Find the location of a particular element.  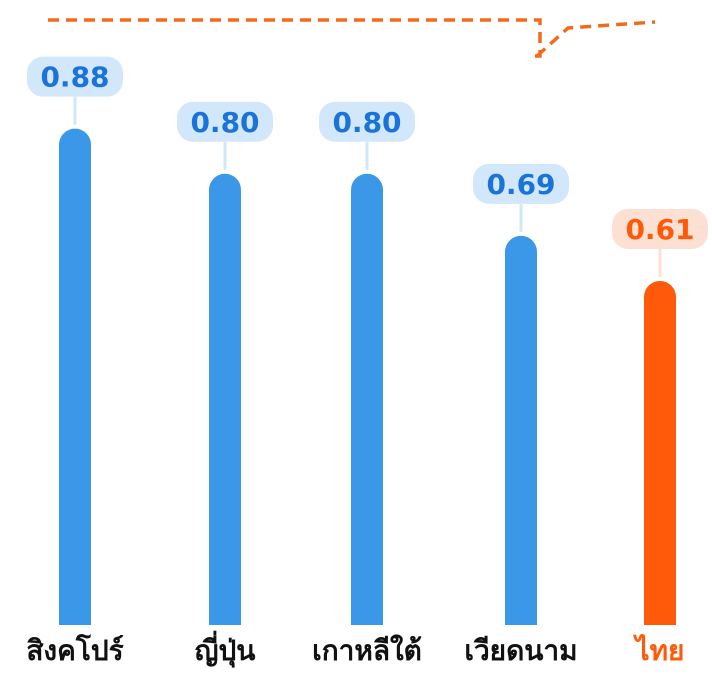

value-label-1: 0.88 is located at coordinates (74, 77).